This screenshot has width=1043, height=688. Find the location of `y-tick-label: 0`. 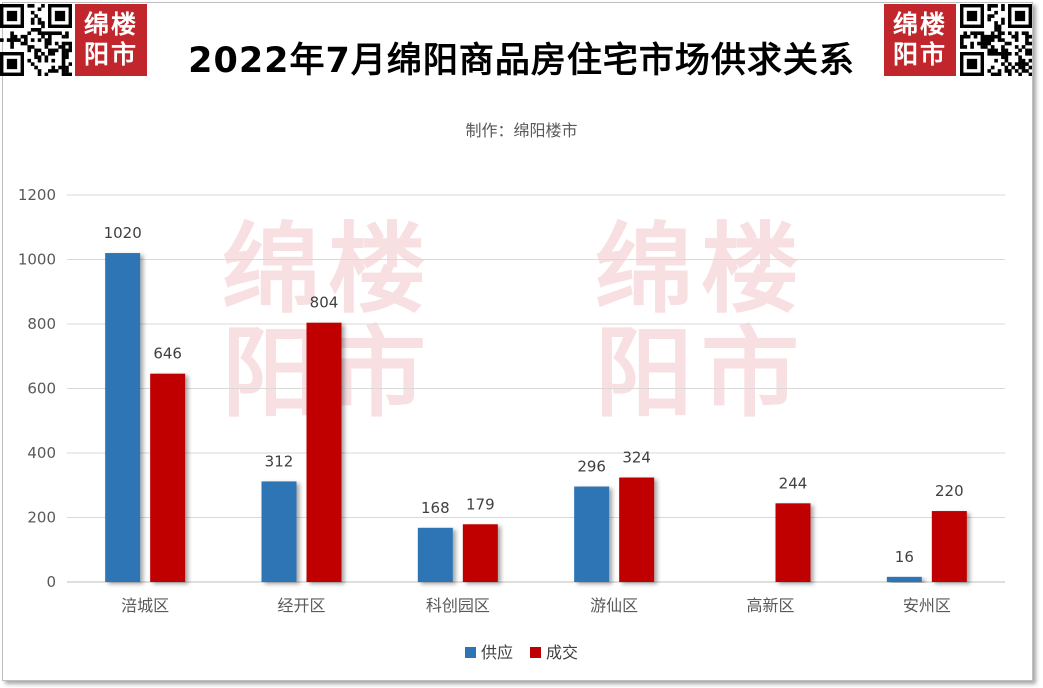

y-tick-label: 0 is located at coordinates (51, 582).